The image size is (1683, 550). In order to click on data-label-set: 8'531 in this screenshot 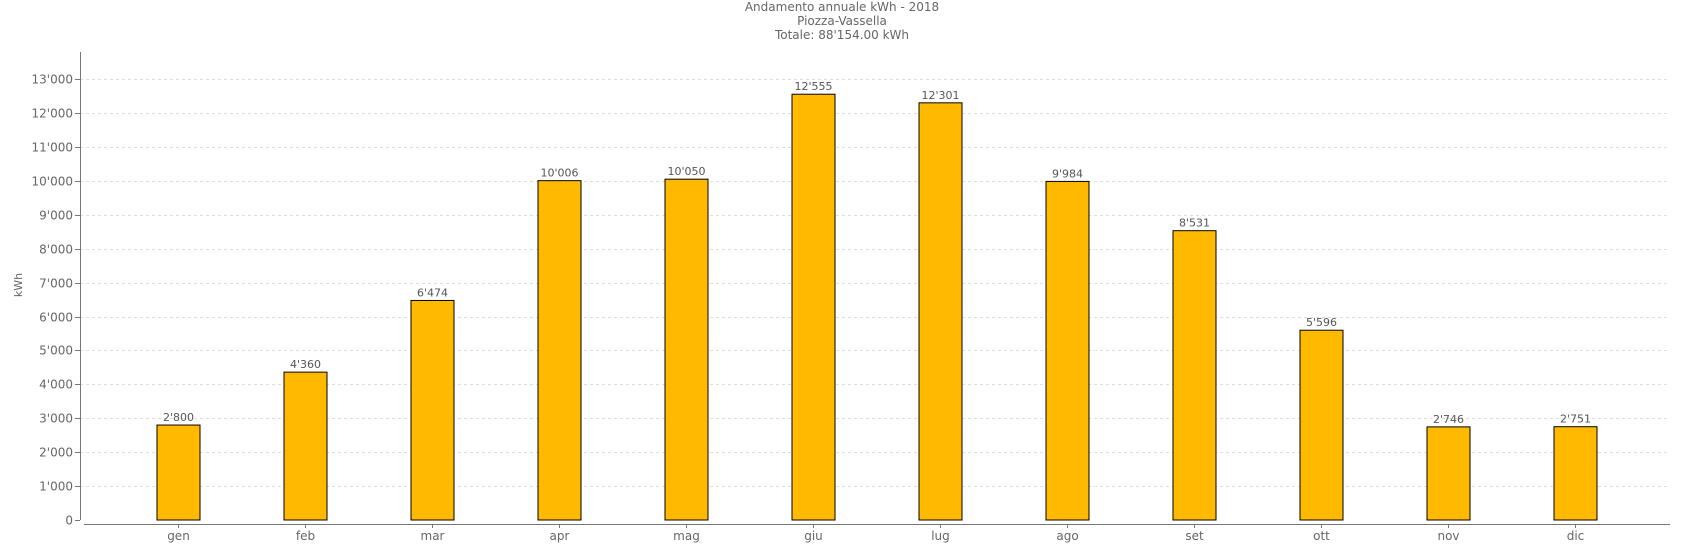, I will do `click(1194, 223)`.